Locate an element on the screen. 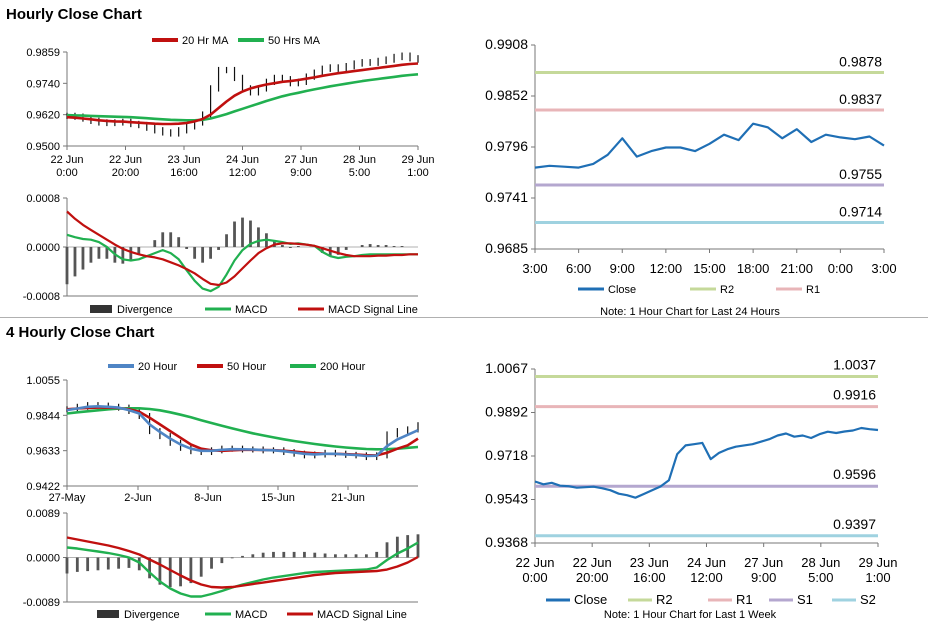 This screenshot has height=638, width=928. hourly-price-x-tick-label: 5:00 is located at coordinates (359, 173).